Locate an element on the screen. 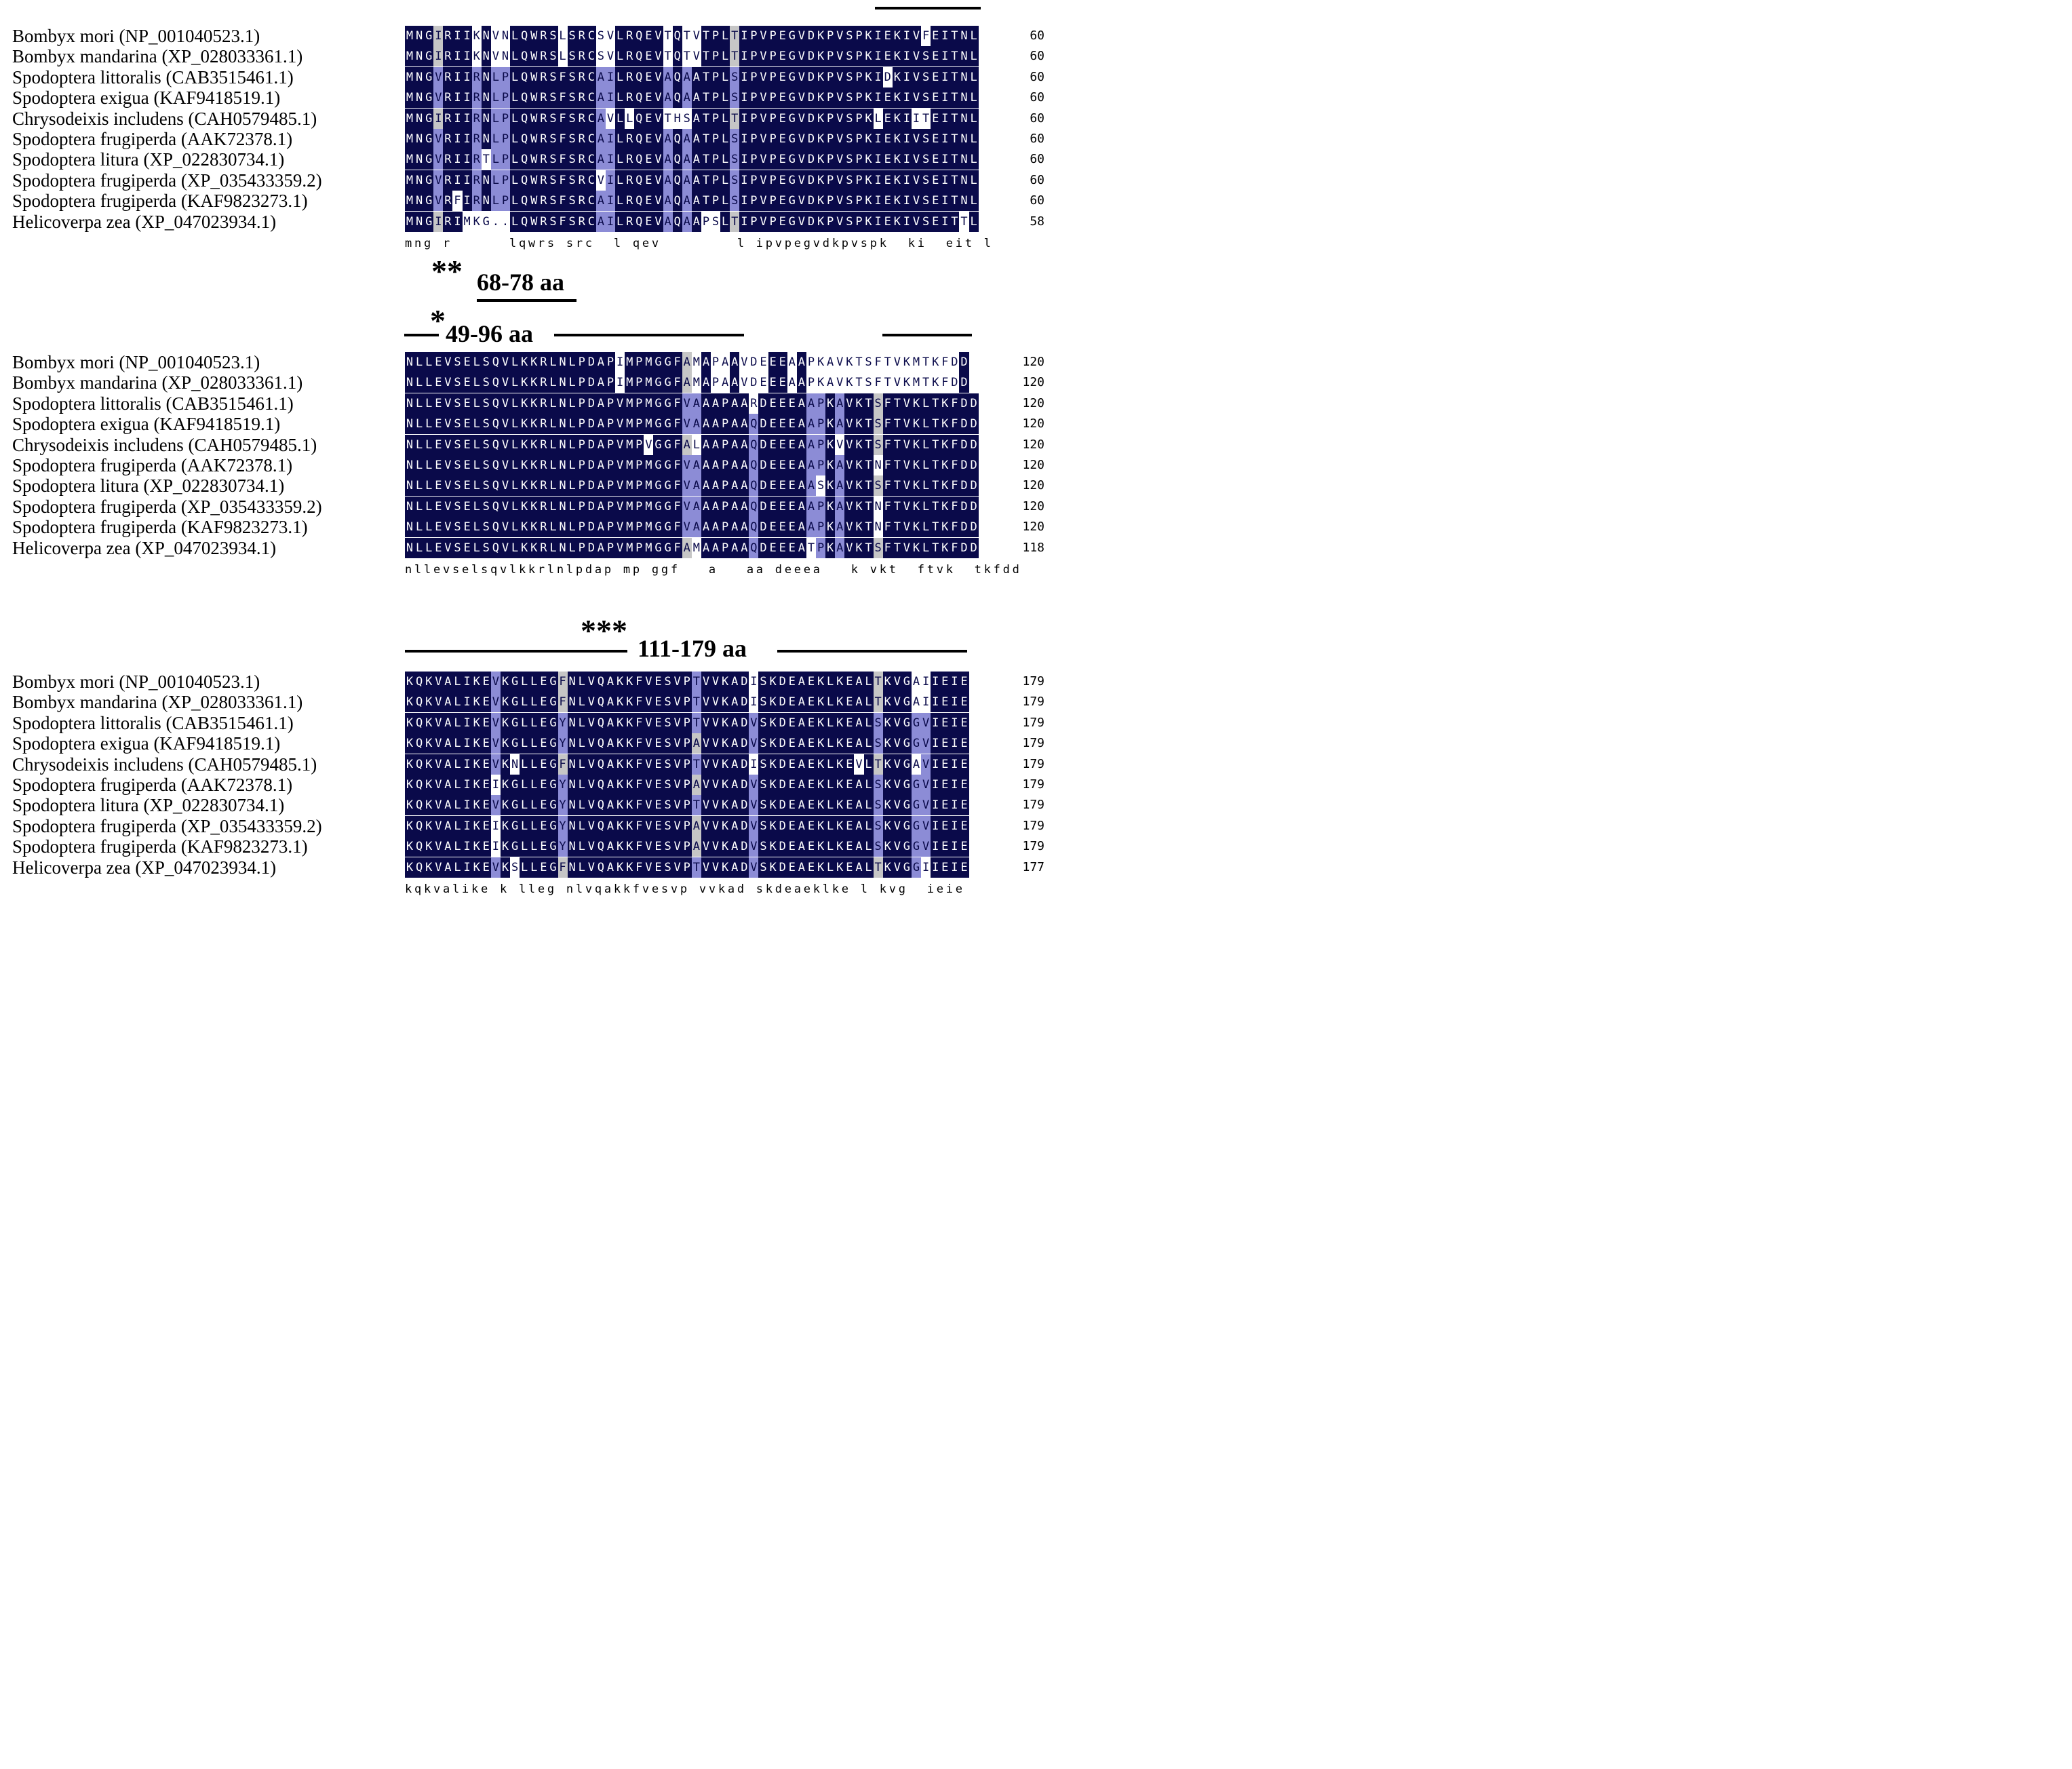  species-name: Spodoptera frugiperda (XP_035433359.2) is located at coordinates (167, 825).